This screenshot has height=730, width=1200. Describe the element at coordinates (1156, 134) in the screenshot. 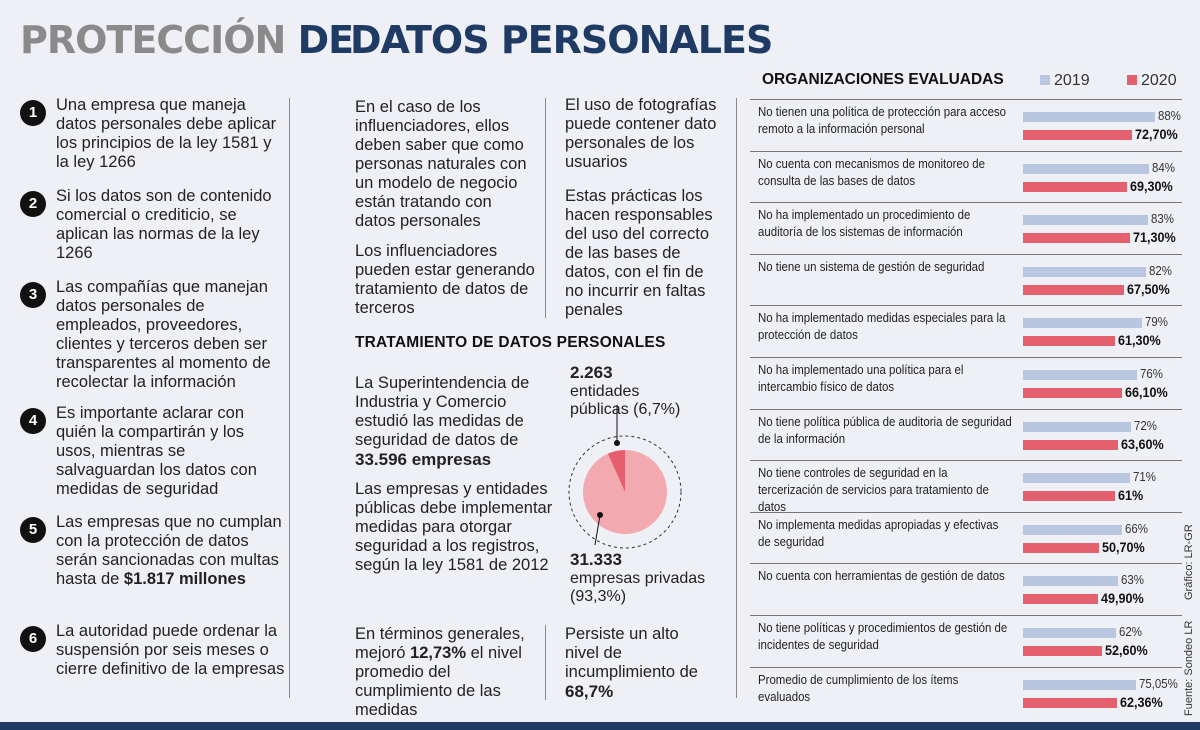

I see `value-label-2020: 72,70%` at that location.